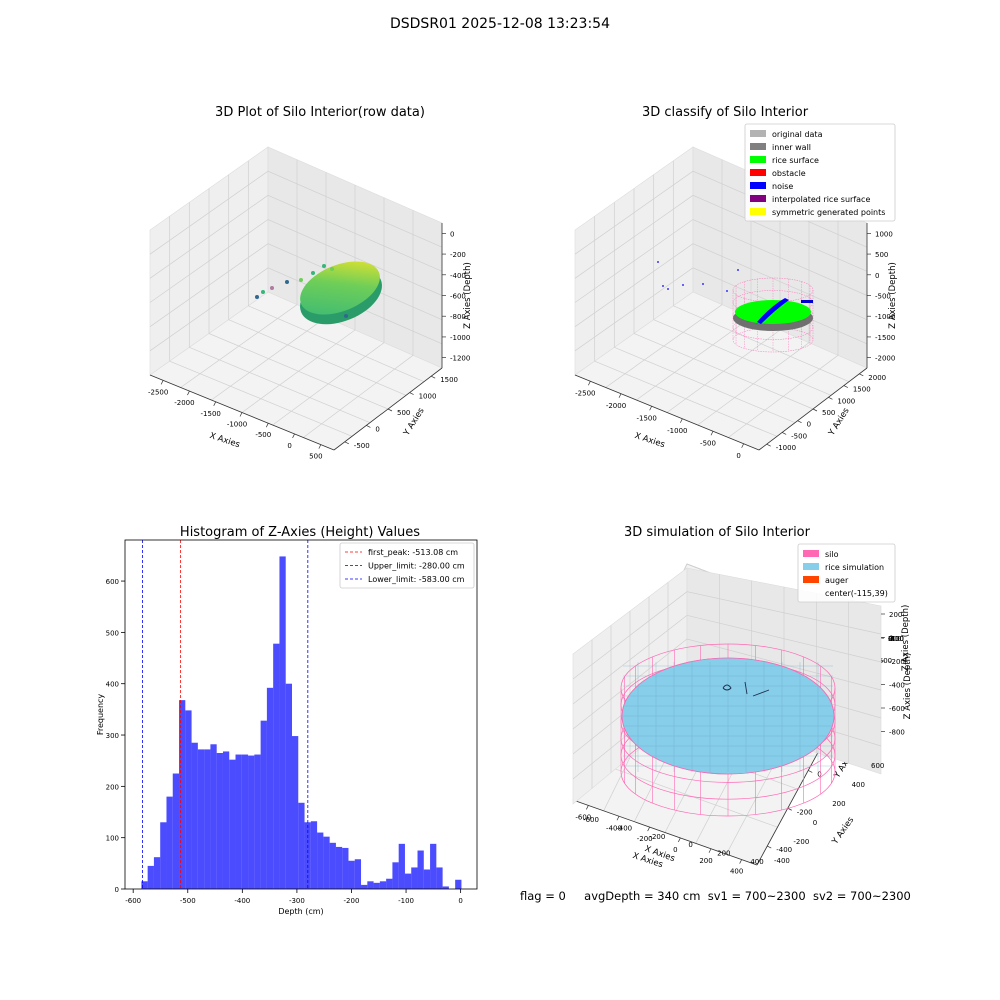 The width and height of the screenshot is (1000, 1000). Describe the element at coordinates (449, 380) in the screenshot. I see `y-tick-label: 1500` at that location.